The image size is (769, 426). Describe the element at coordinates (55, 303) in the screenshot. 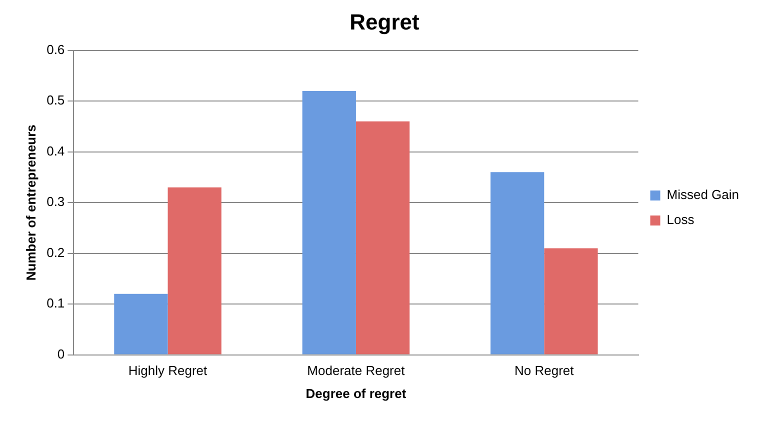

I see `y-tick-label: 0.1` at that location.